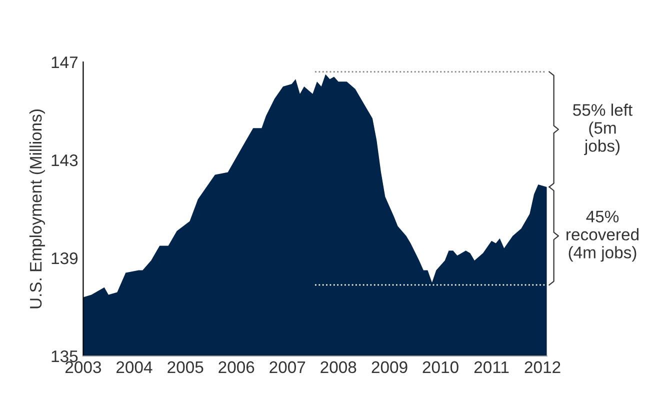  Describe the element at coordinates (440, 367) in the screenshot. I see `x-tick-label: 2010` at that location.